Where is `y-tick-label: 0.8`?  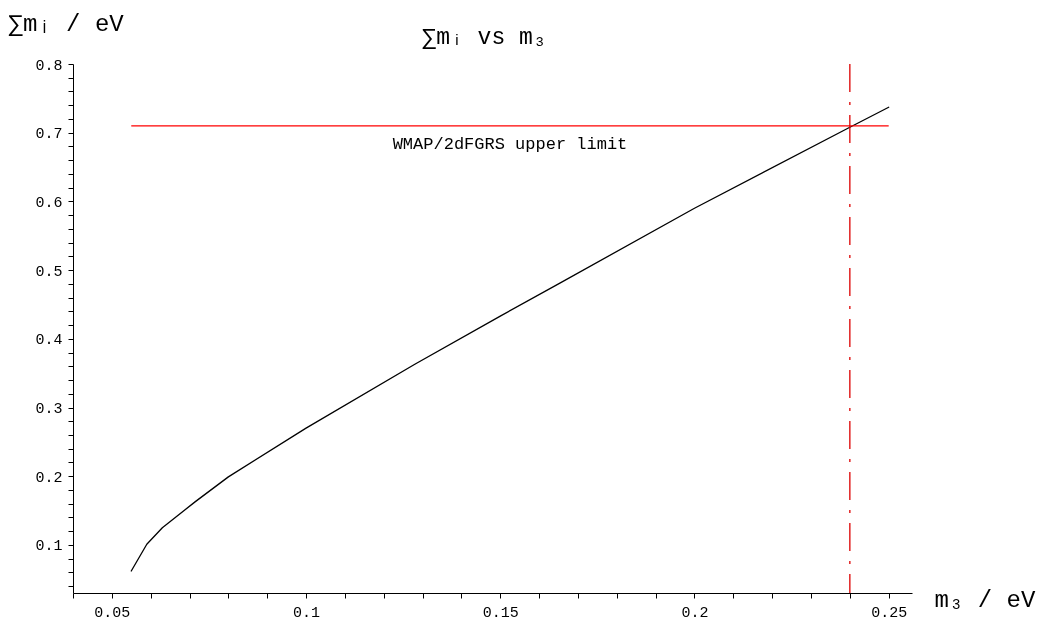
y-tick-label: 0.8 is located at coordinates (49, 66).